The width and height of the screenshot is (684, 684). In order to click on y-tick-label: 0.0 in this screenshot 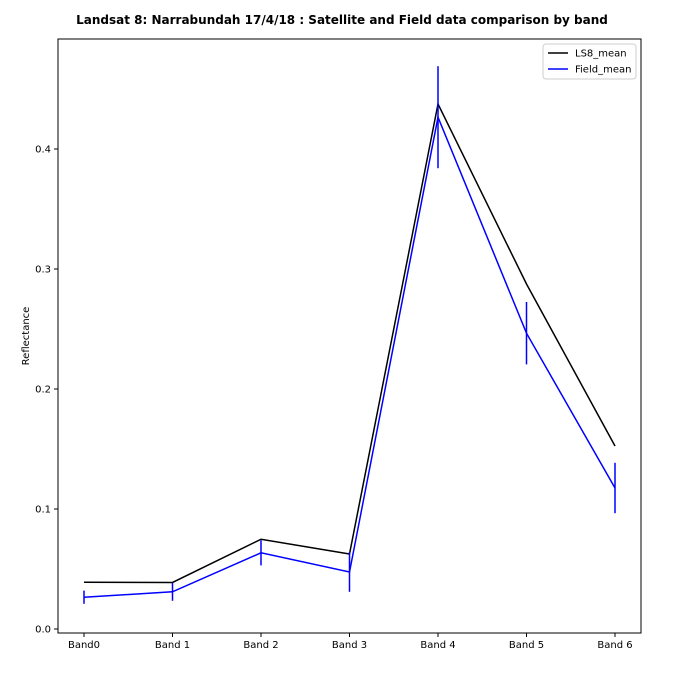, I will do `click(43, 630)`.